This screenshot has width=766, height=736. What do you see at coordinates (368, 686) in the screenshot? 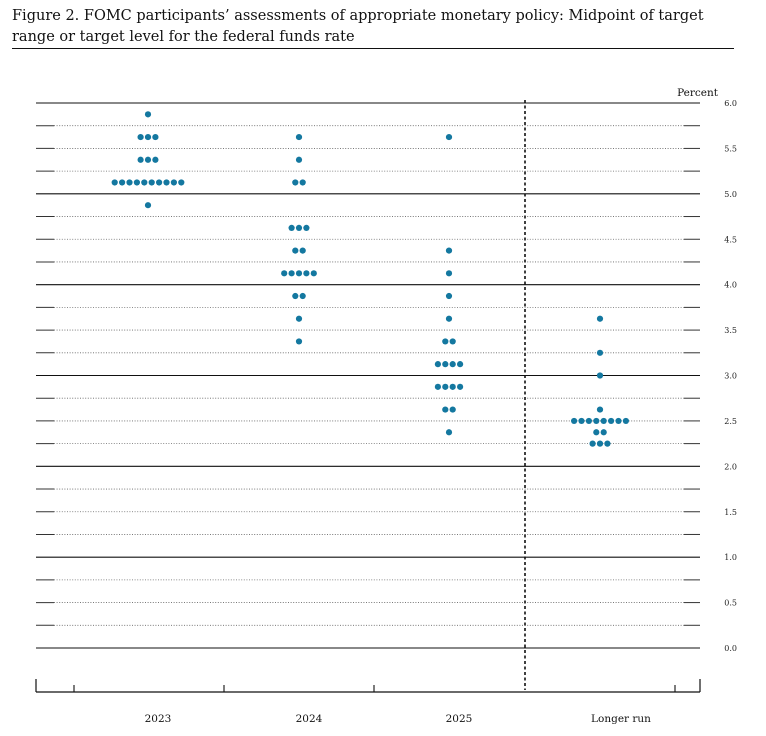
I see `x-axis` at bounding box center [368, 686].